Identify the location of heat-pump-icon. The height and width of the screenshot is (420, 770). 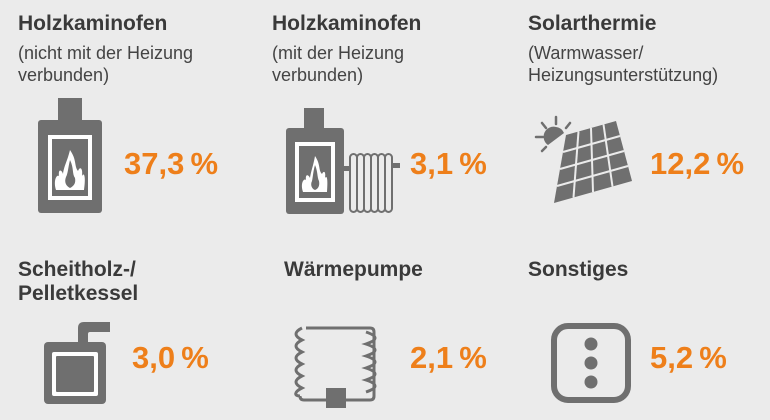
(335, 367).